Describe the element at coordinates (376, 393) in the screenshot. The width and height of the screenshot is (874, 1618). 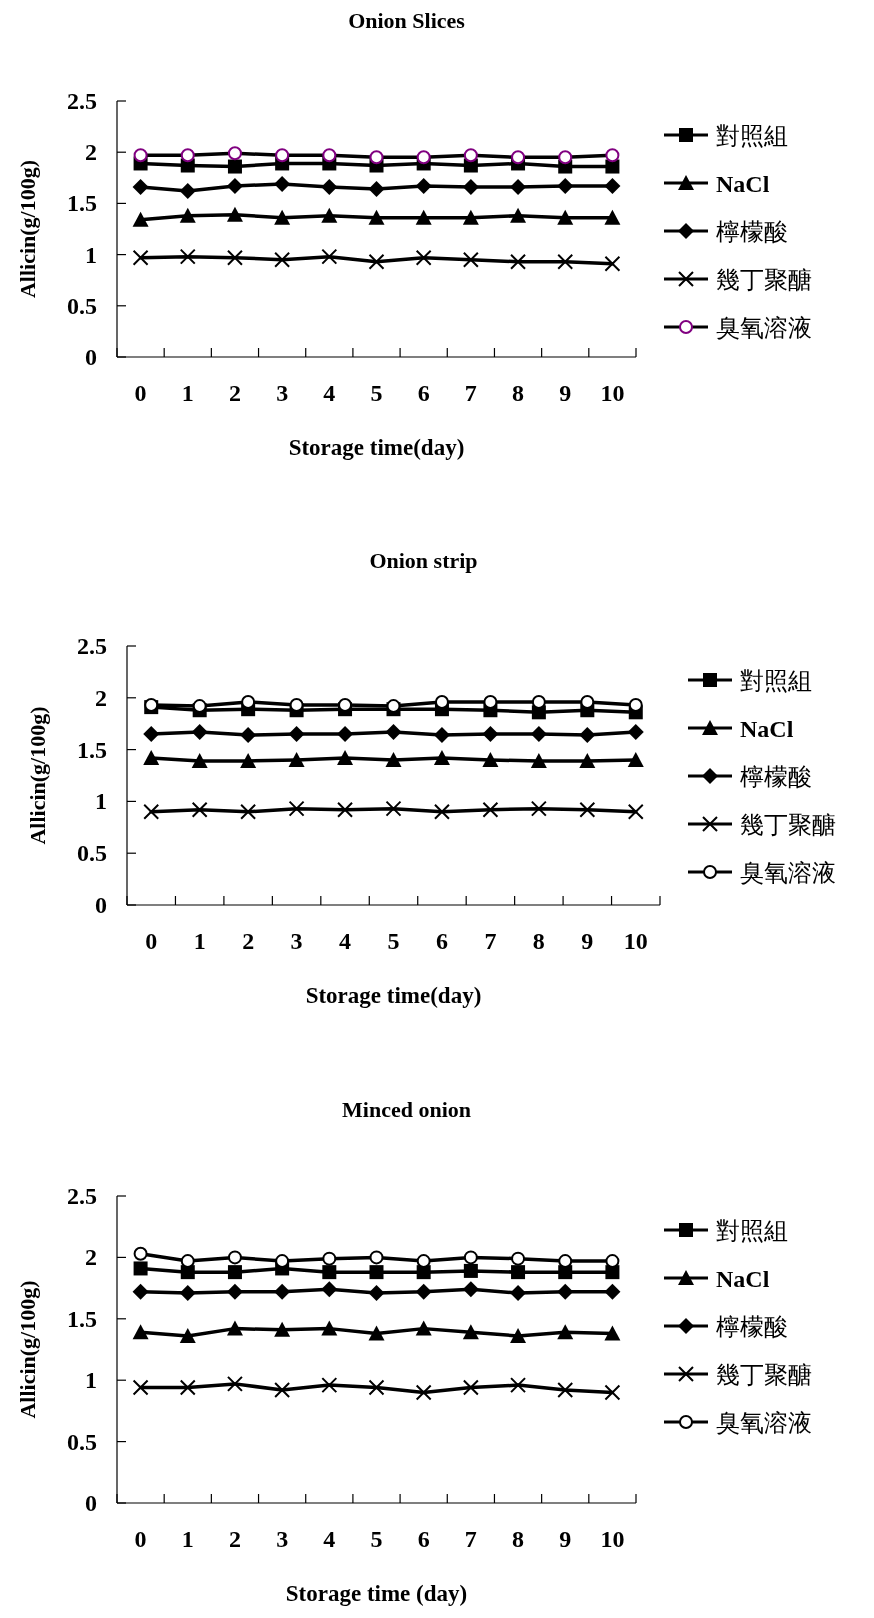
I see `x-tick-label: 5` at that location.